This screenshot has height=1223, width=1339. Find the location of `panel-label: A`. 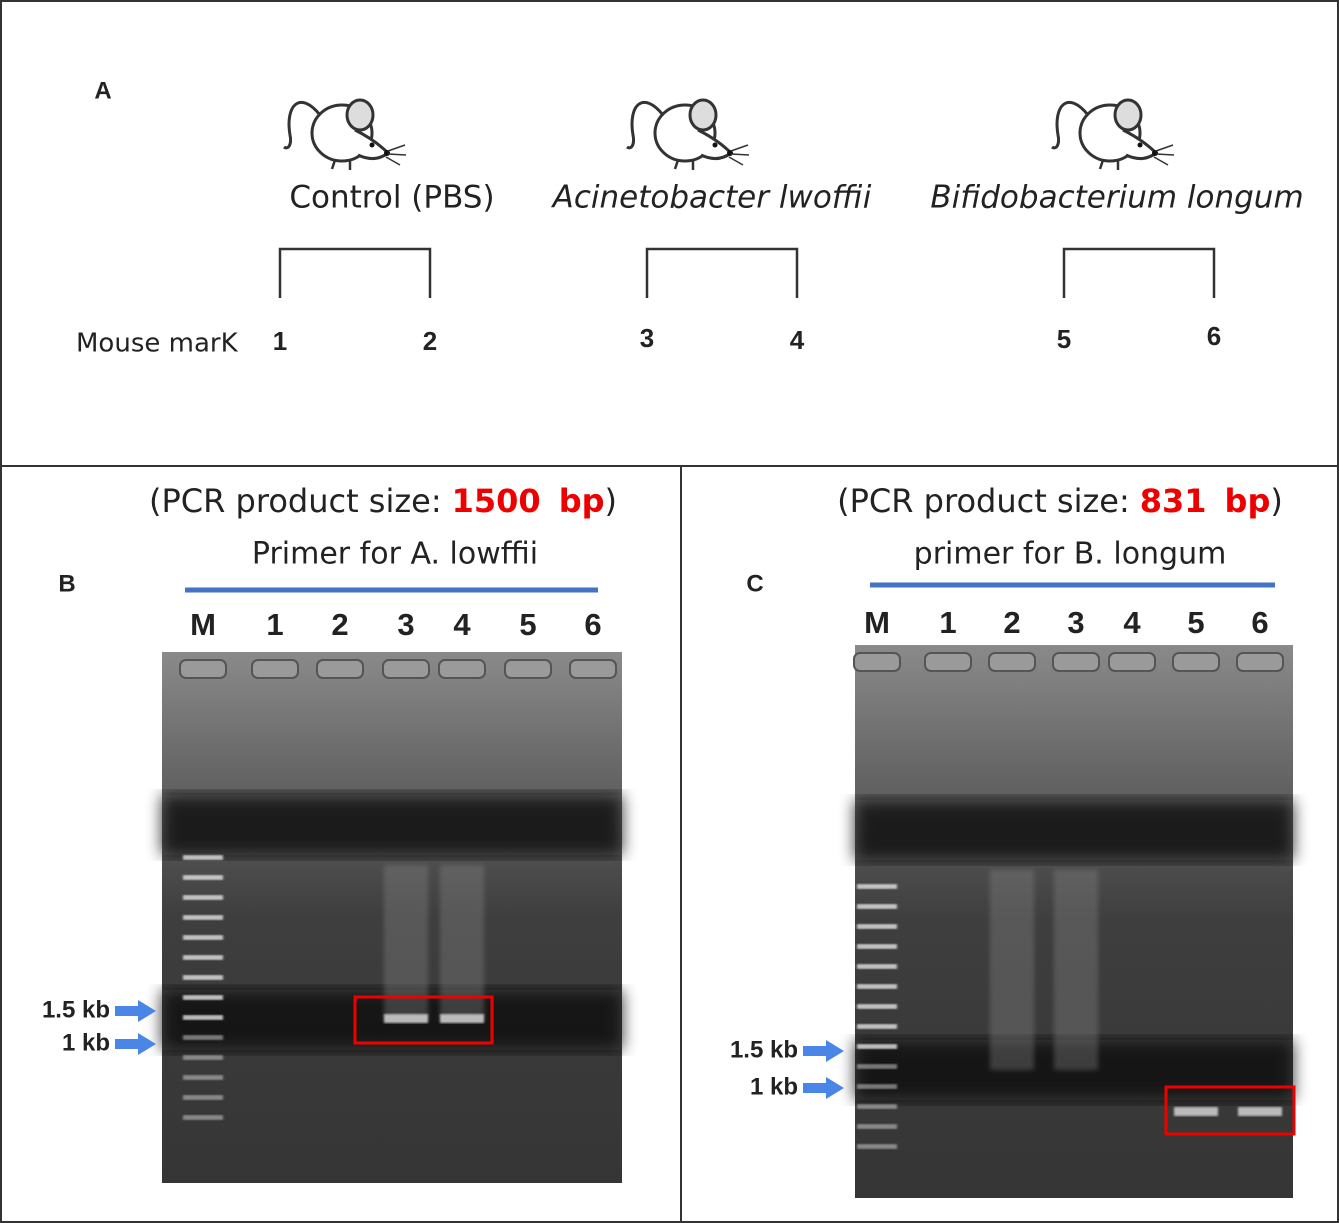

panel-label: A is located at coordinates (102, 90).